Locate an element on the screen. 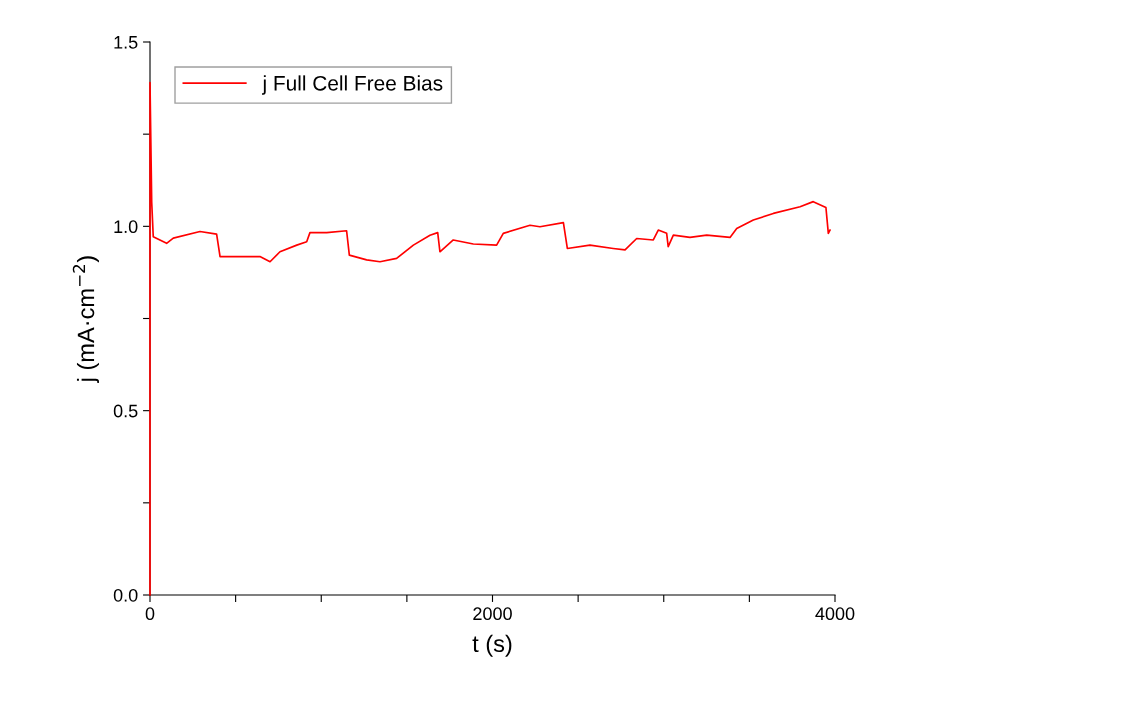 The width and height of the screenshot is (1130, 711). x-tick-label: 0 is located at coordinates (150, 614).